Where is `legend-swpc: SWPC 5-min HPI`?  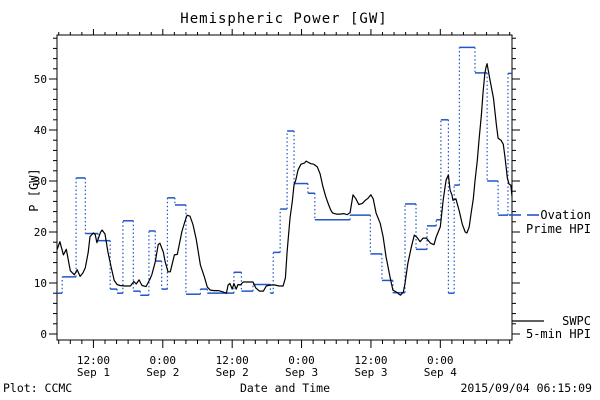 legend-swpc: SWPC 5-min HPI is located at coordinates (551, 327).